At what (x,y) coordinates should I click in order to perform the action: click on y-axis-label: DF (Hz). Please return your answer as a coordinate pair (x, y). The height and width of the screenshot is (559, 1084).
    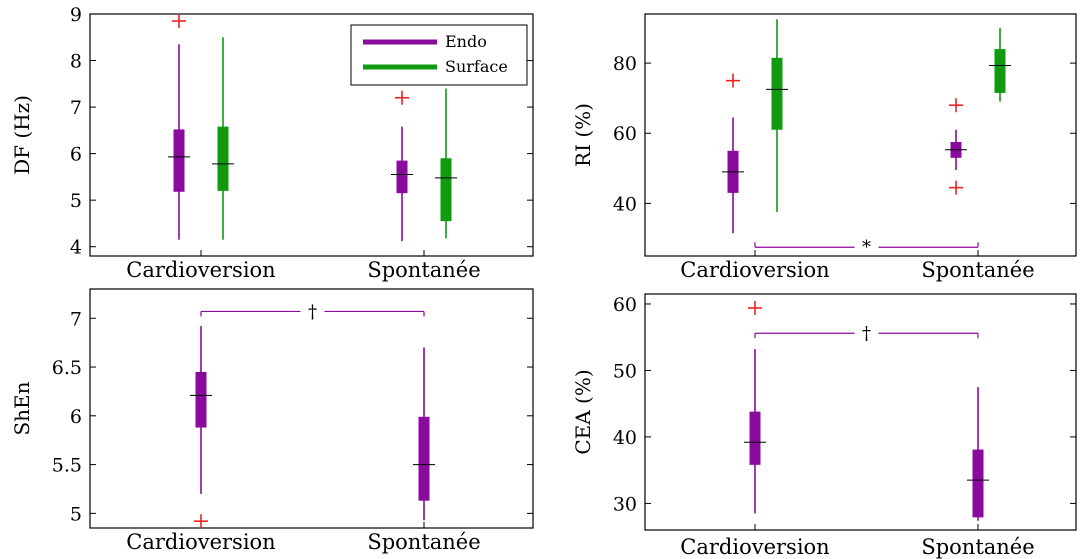
    Looking at the image, I should click on (22, 135).